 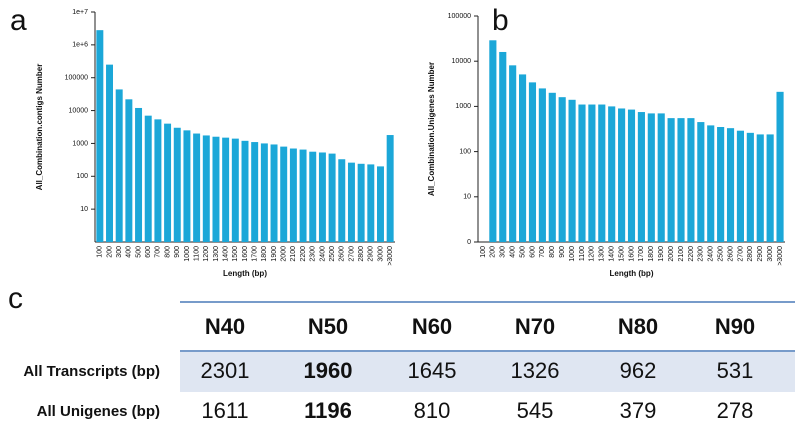 What do you see at coordinates (129, 252) in the screenshot?
I see `x-tick-label: 400` at bounding box center [129, 252].